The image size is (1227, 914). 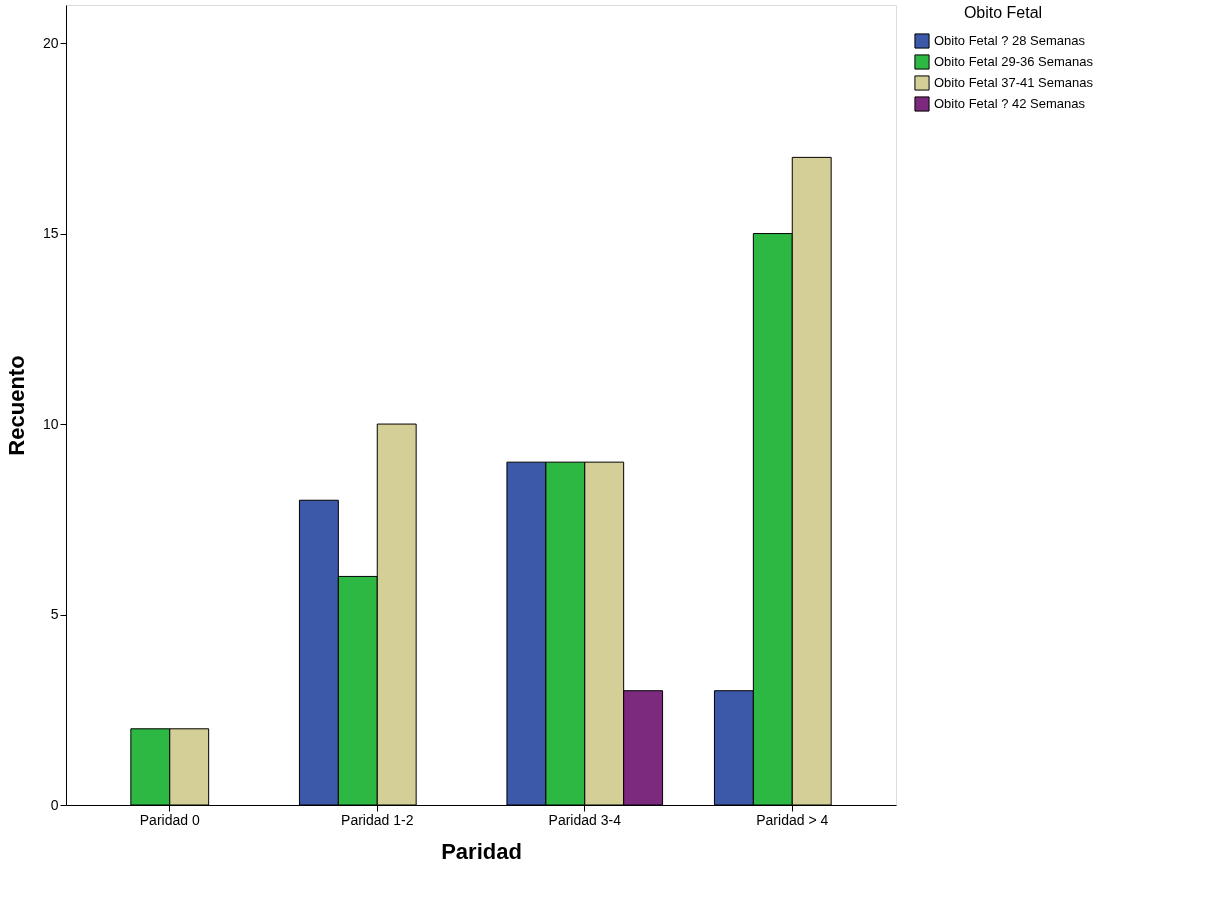 What do you see at coordinates (16, 405) in the screenshot?
I see `y-axis-title: Recuento` at bounding box center [16, 405].